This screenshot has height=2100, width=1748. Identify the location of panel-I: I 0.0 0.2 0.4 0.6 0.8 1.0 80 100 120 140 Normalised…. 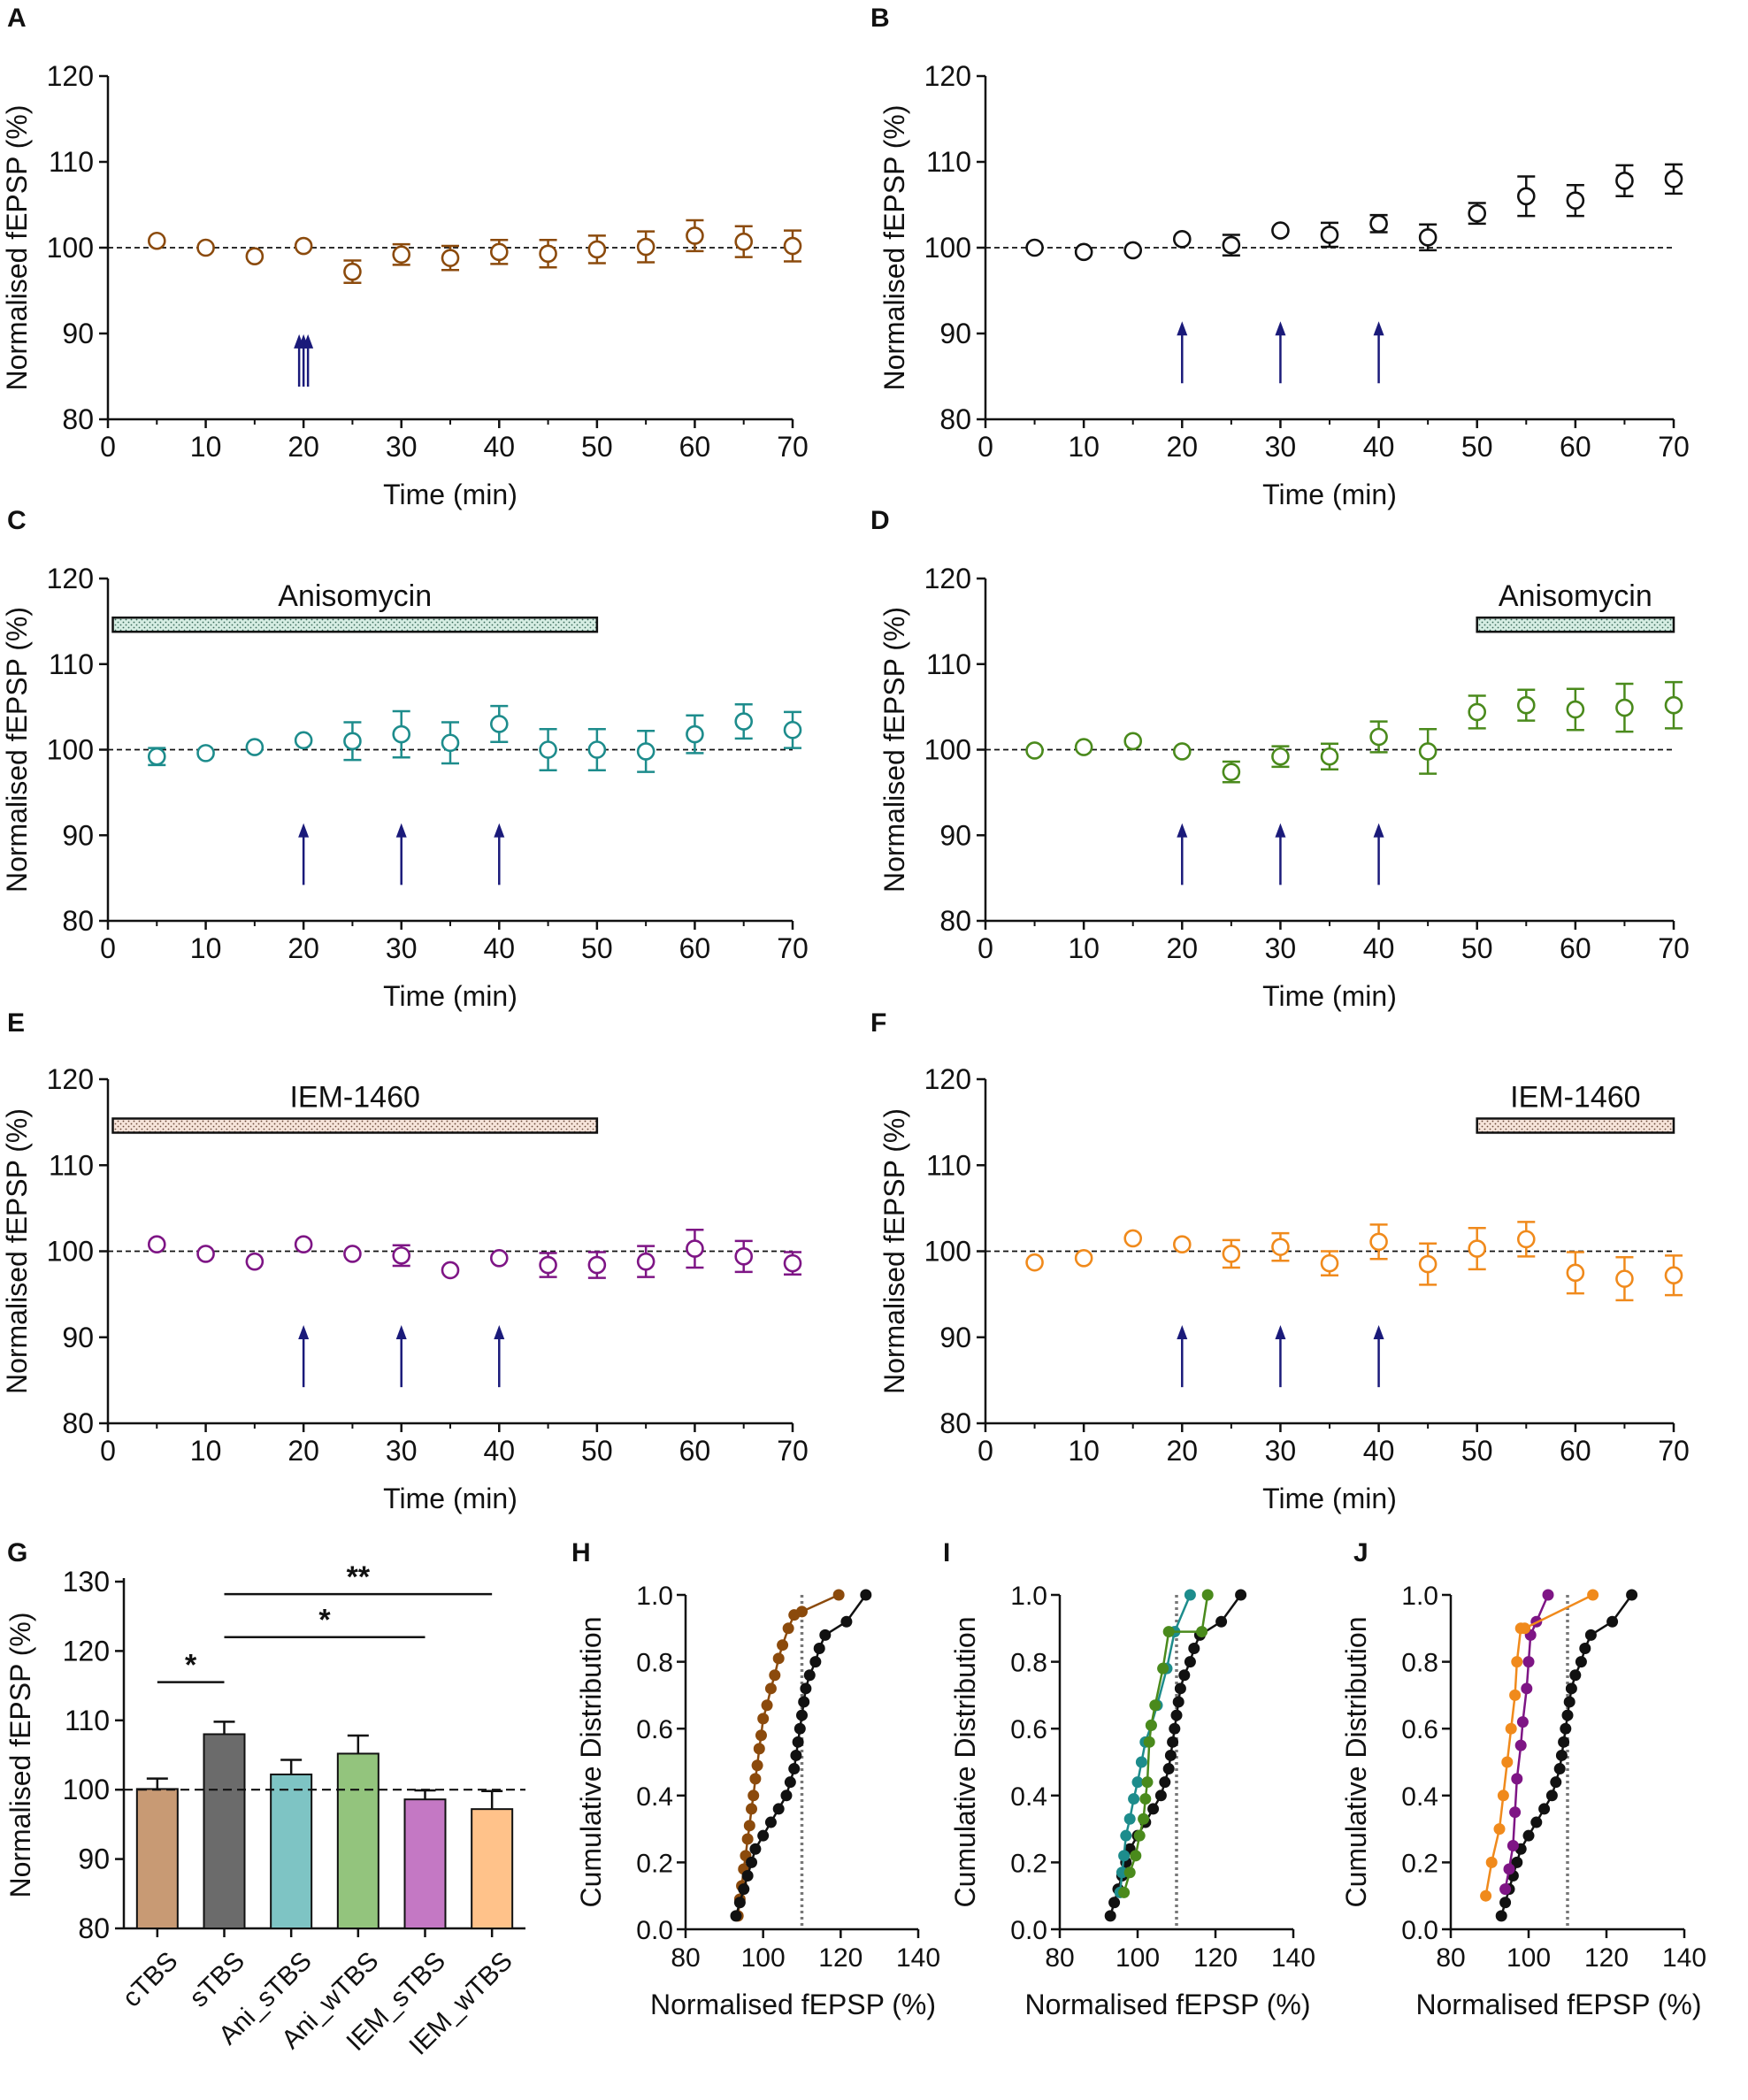
(1129, 1779).